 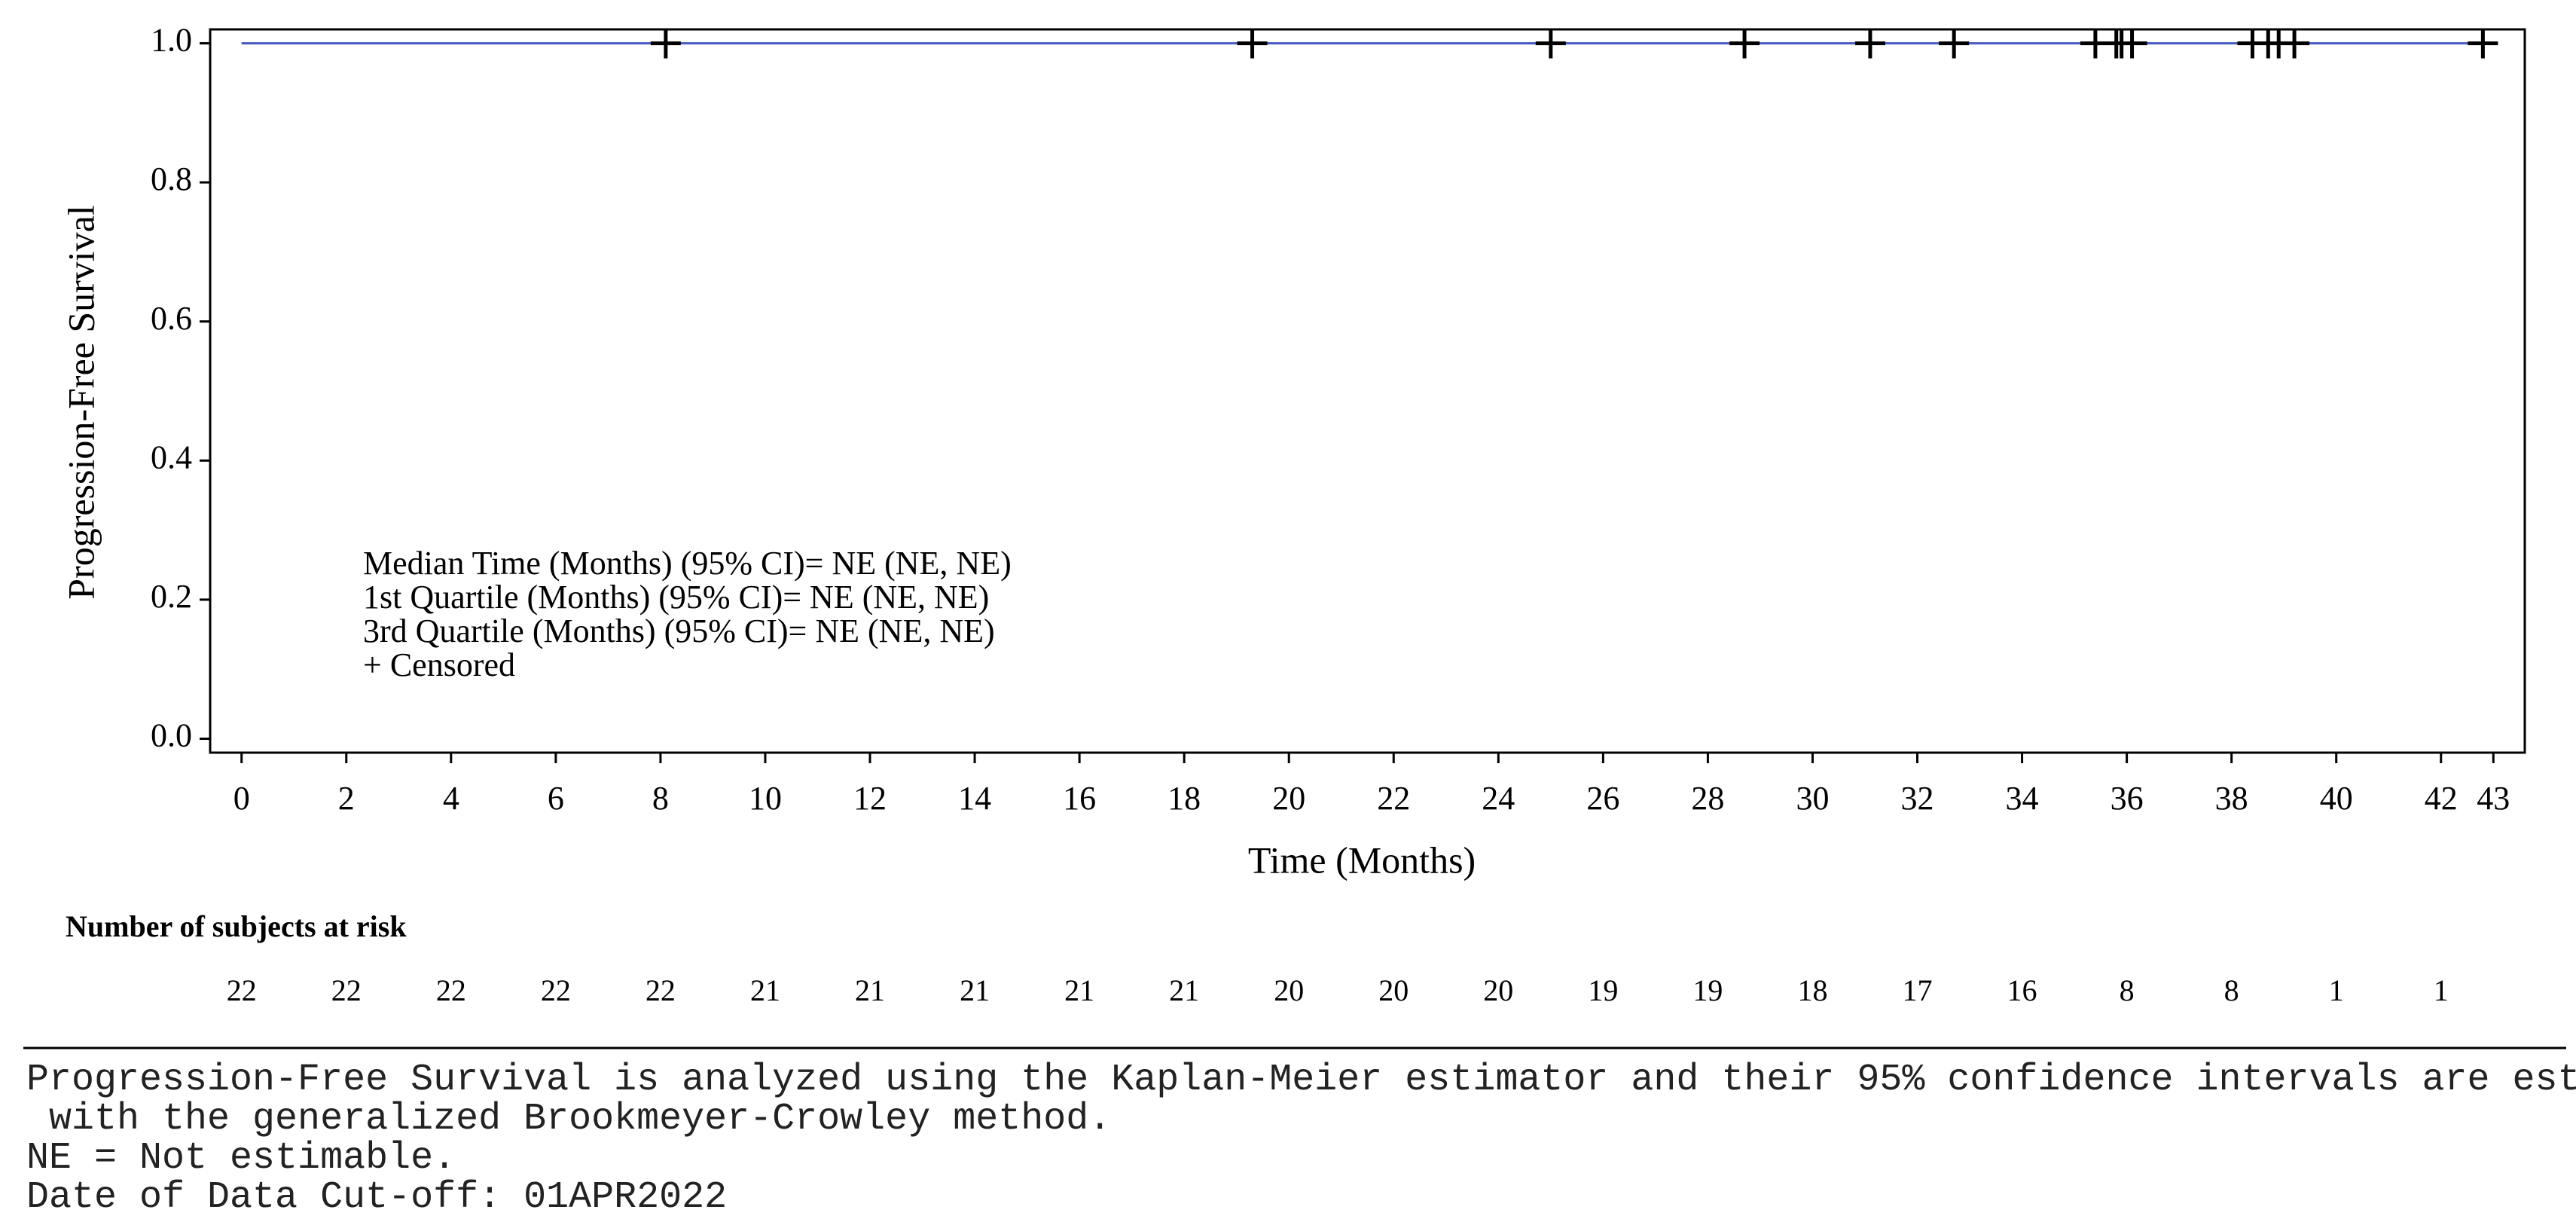 What do you see at coordinates (661, 798) in the screenshot?
I see `x-tick-label: 8` at bounding box center [661, 798].